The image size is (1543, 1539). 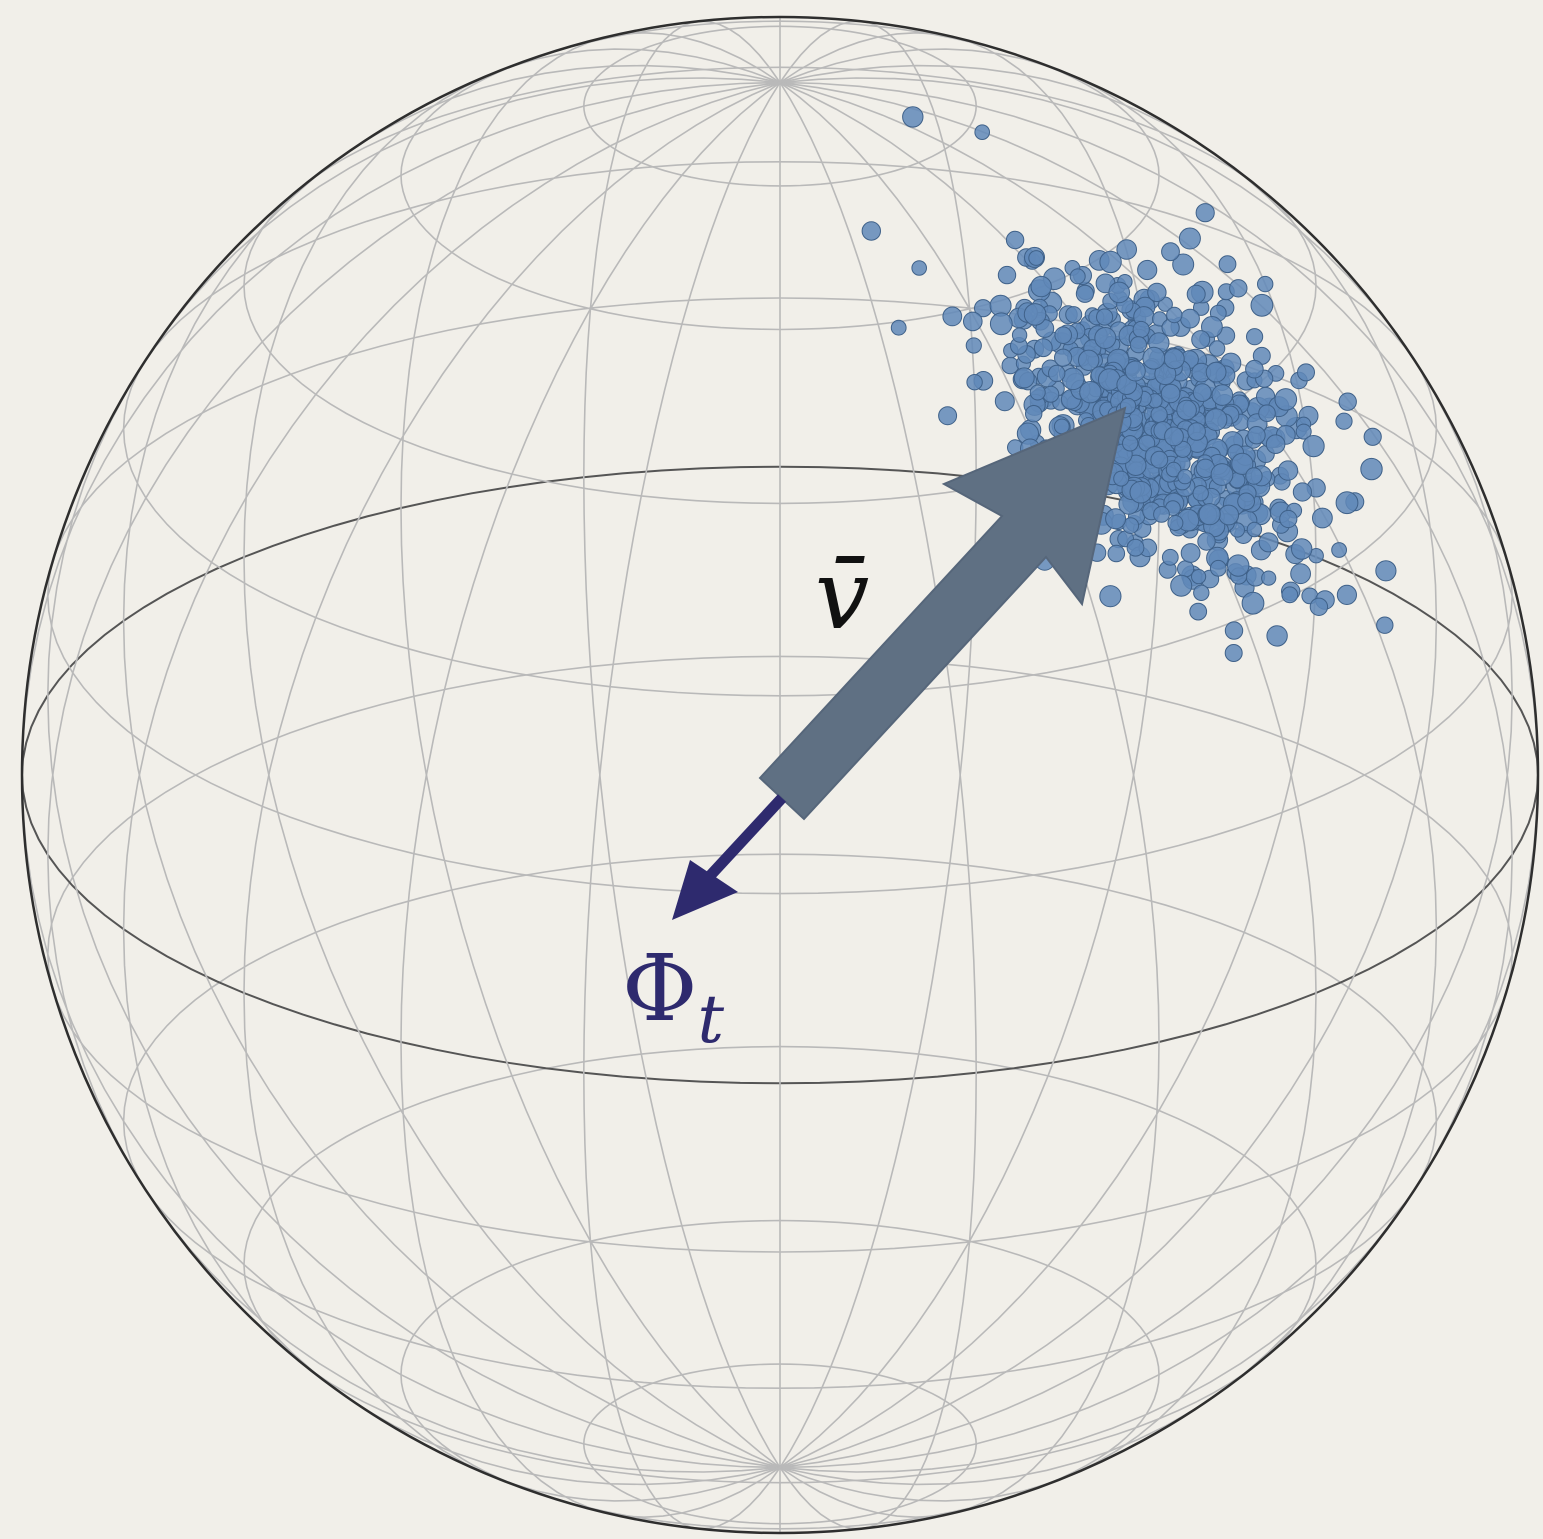 I want to click on flow-label-base: Φ, so click(x=659, y=988).